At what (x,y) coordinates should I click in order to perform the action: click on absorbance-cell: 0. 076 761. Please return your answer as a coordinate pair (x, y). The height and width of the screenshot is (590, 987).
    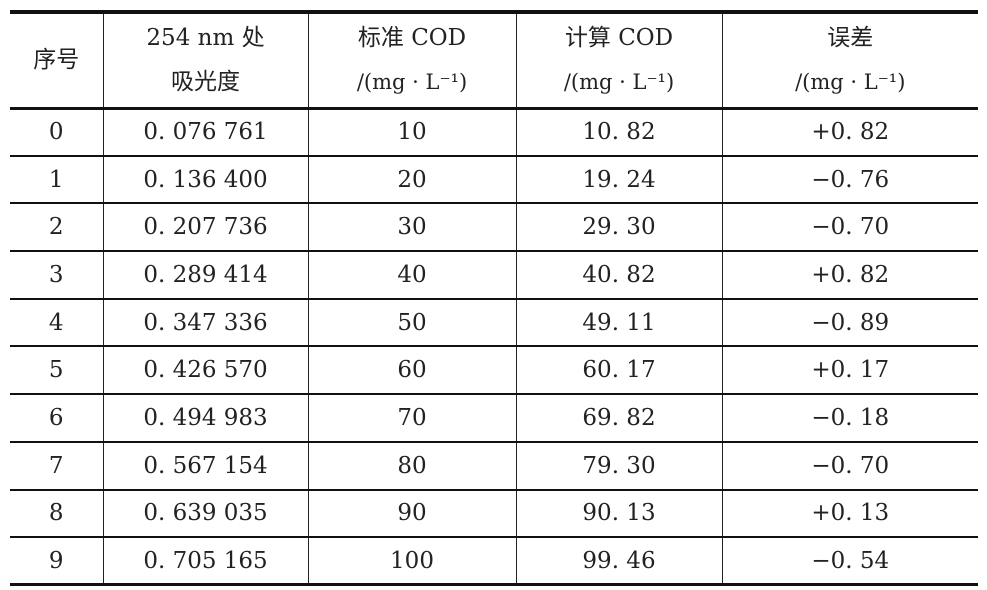
    Looking at the image, I should click on (205, 132).